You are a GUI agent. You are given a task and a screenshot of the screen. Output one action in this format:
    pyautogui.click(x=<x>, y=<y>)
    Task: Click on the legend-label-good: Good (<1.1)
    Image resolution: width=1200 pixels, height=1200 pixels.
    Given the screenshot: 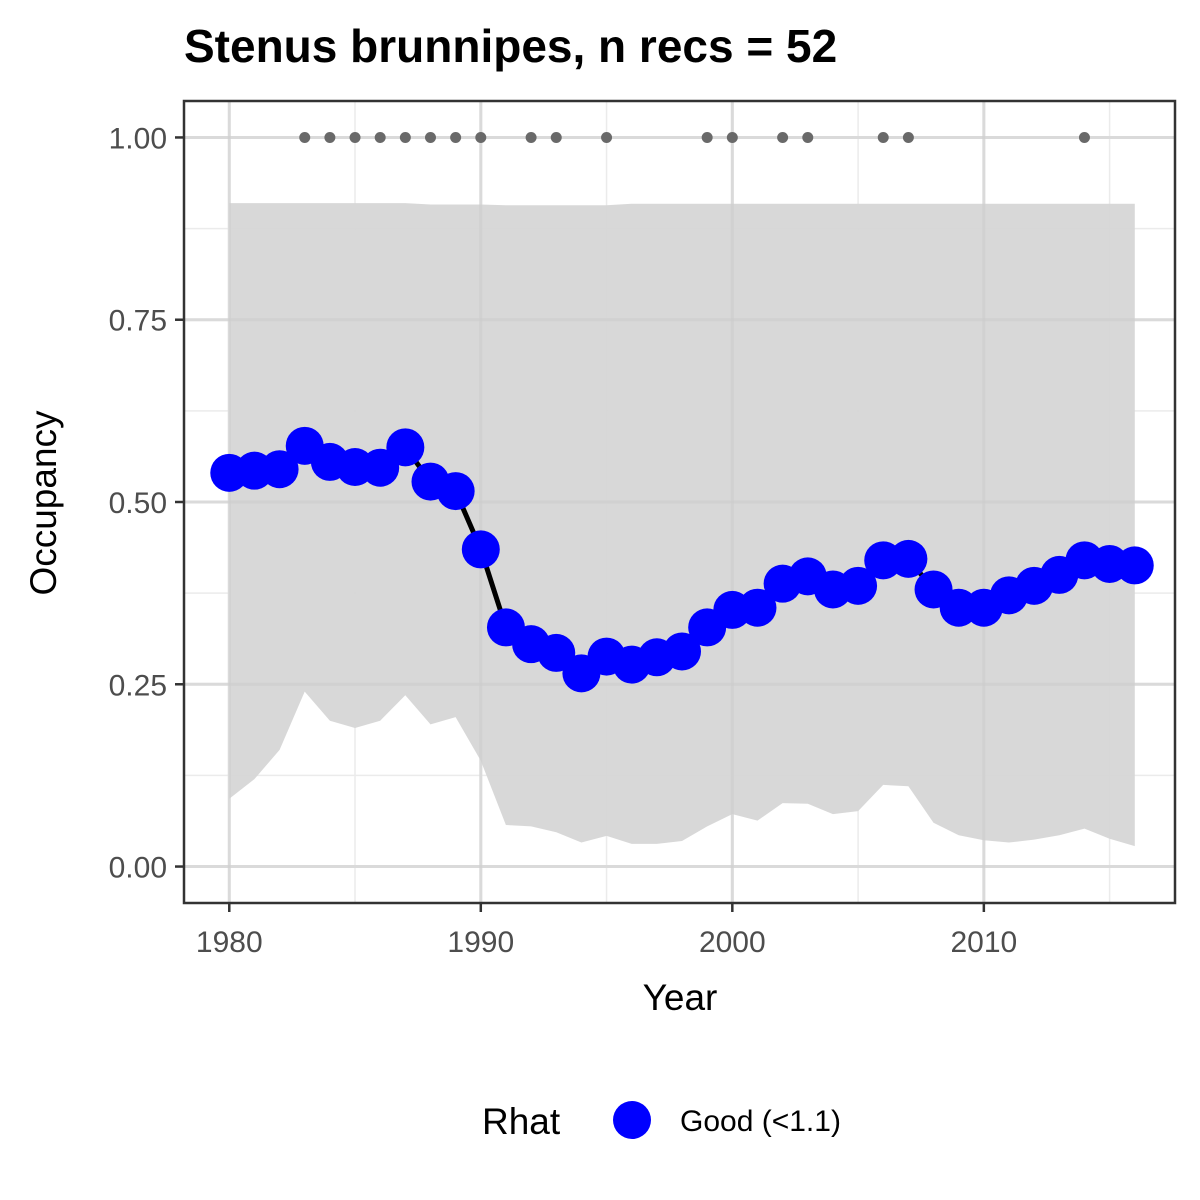 What is the action you would take?
    pyautogui.click(x=760, y=1121)
    